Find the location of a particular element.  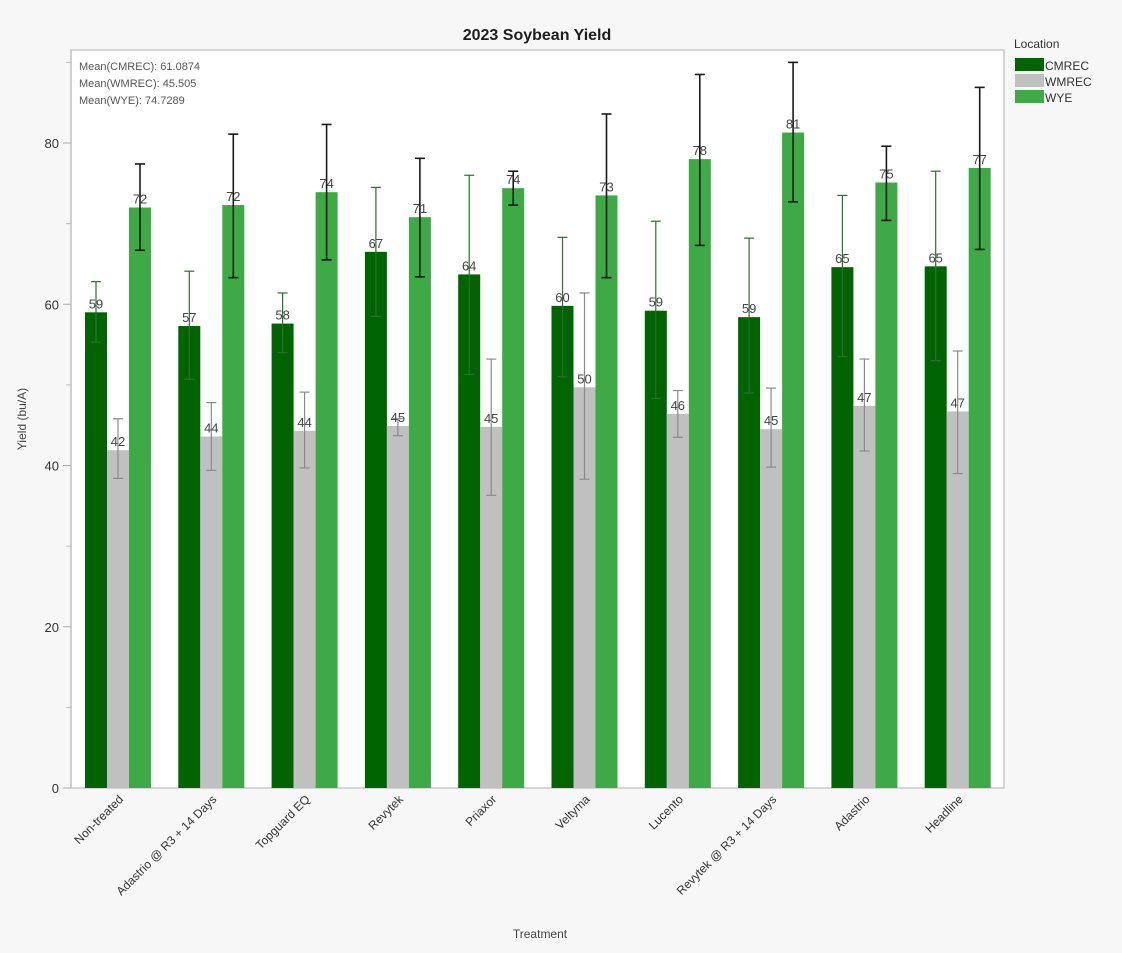

legend-swatch-wye is located at coordinates (1029, 96).